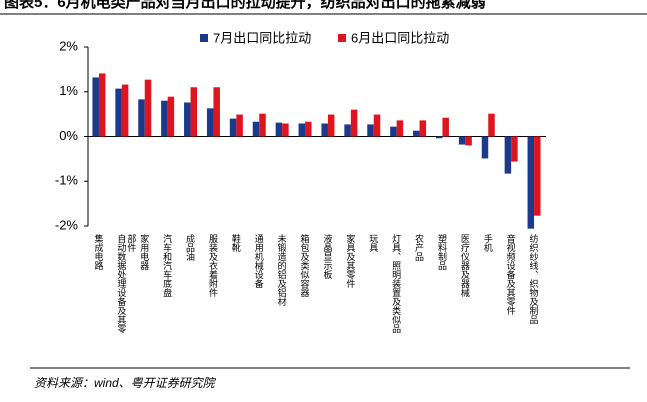 The image size is (647, 402). Describe the element at coordinates (262, 37) in the screenshot. I see `legend-label: 7月出口同比拉动` at that location.